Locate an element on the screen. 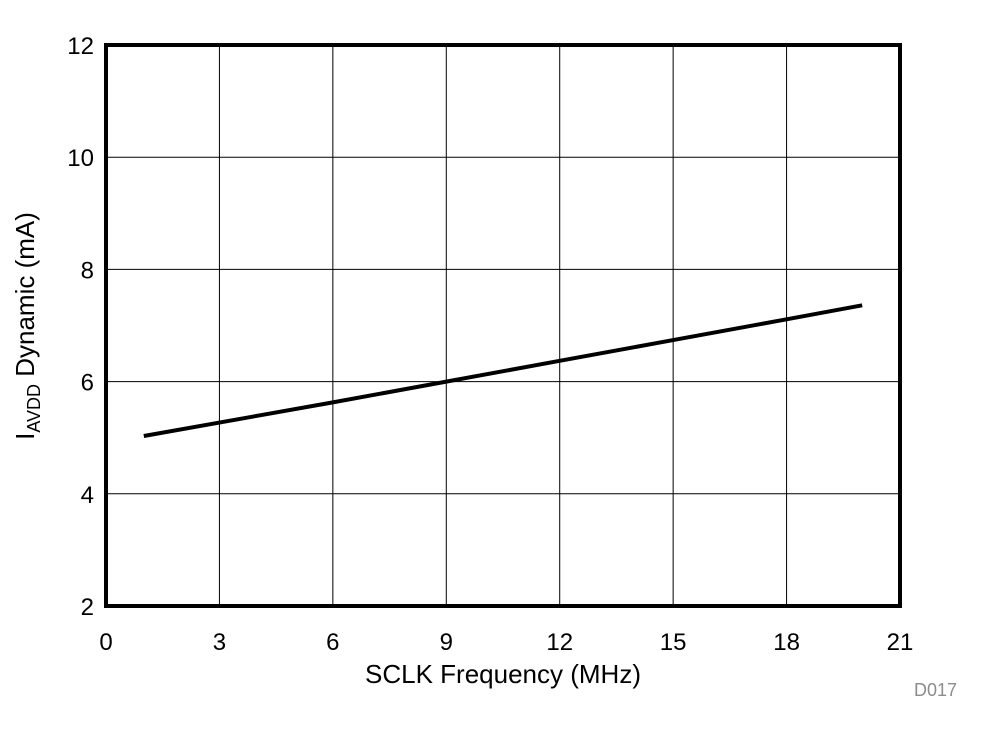  series-line is located at coordinates (503, 370).